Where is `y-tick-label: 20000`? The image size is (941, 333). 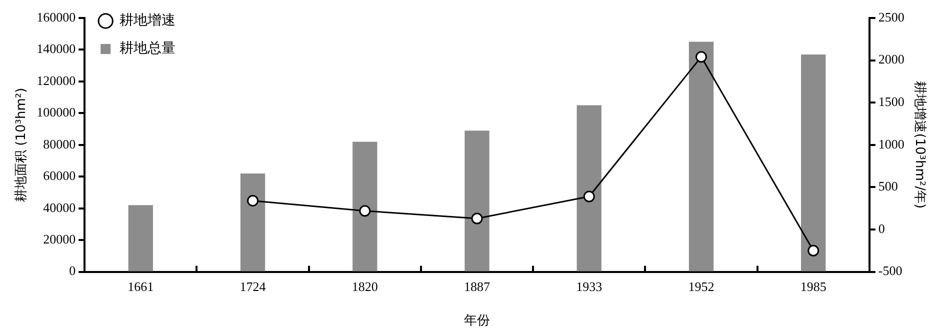
y-tick-label: 20000 is located at coordinates (59, 238).